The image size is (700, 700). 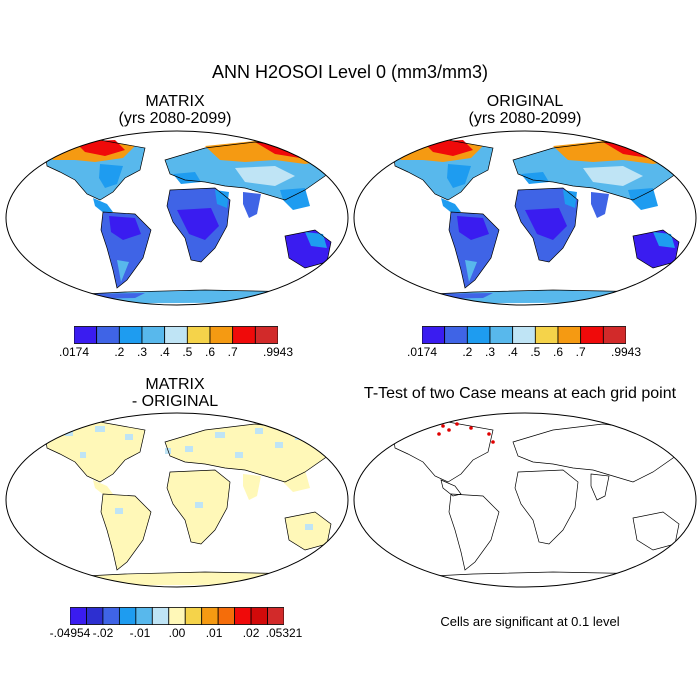 What do you see at coordinates (525, 118) in the screenshot?
I see `original-title-line2: (yrs 2080-2099)` at bounding box center [525, 118].